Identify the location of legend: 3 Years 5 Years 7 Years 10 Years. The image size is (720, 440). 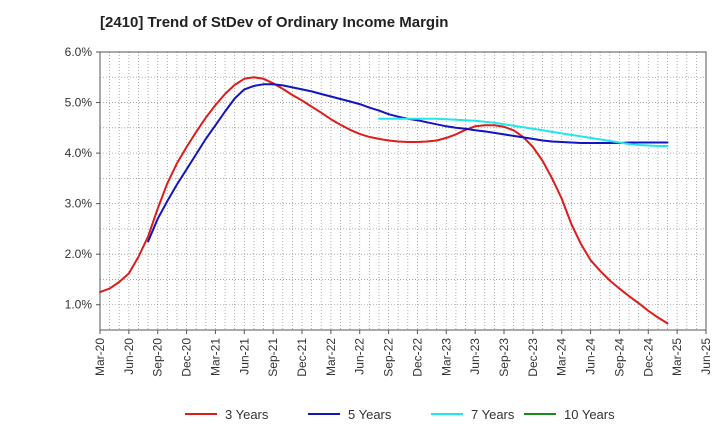
(400, 414).